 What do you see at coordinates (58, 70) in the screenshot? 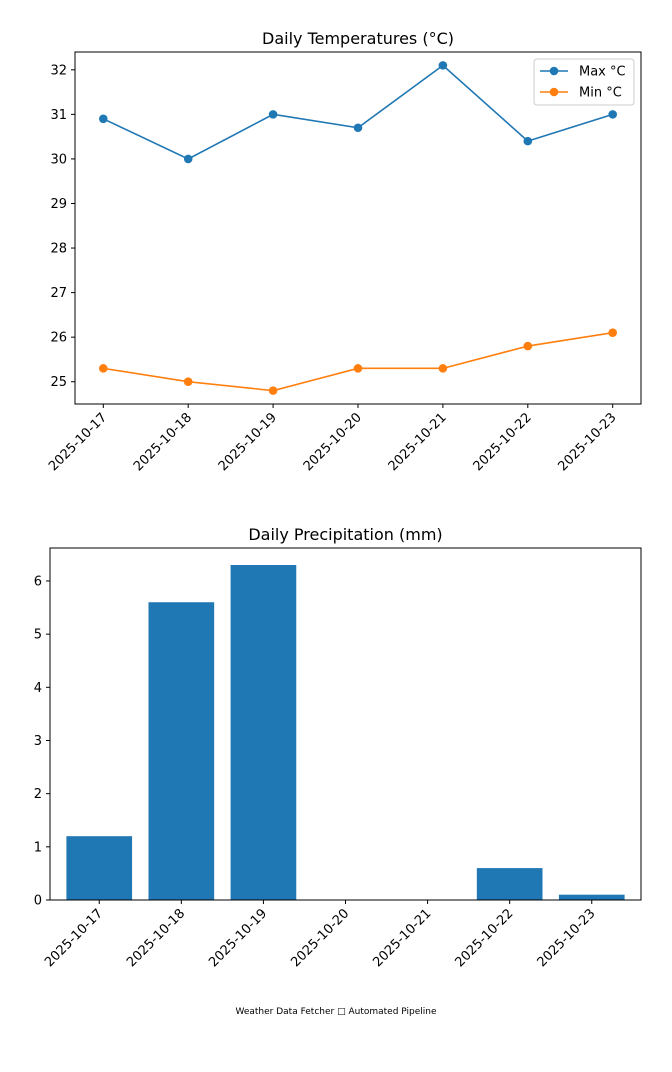
I see `y-tick-label: 32` at bounding box center [58, 70].